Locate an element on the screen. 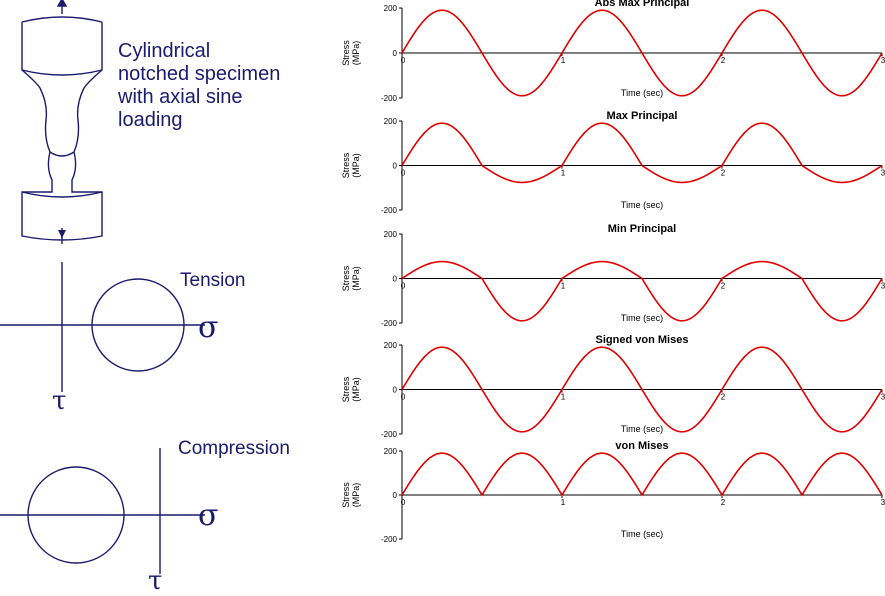  compression-sigma-symbol: σ is located at coordinates (208, 515).